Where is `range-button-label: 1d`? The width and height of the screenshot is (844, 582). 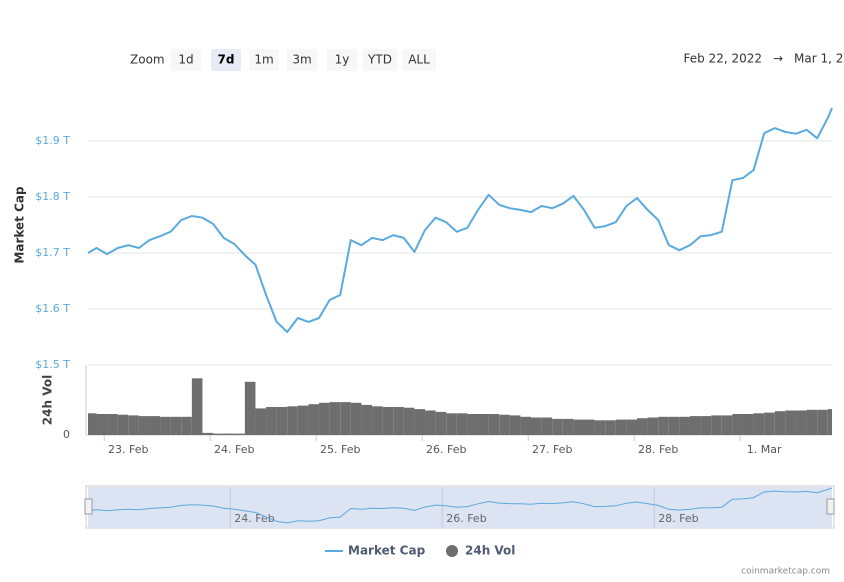
range-button-label: 1d is located at coordinates (185, 60).